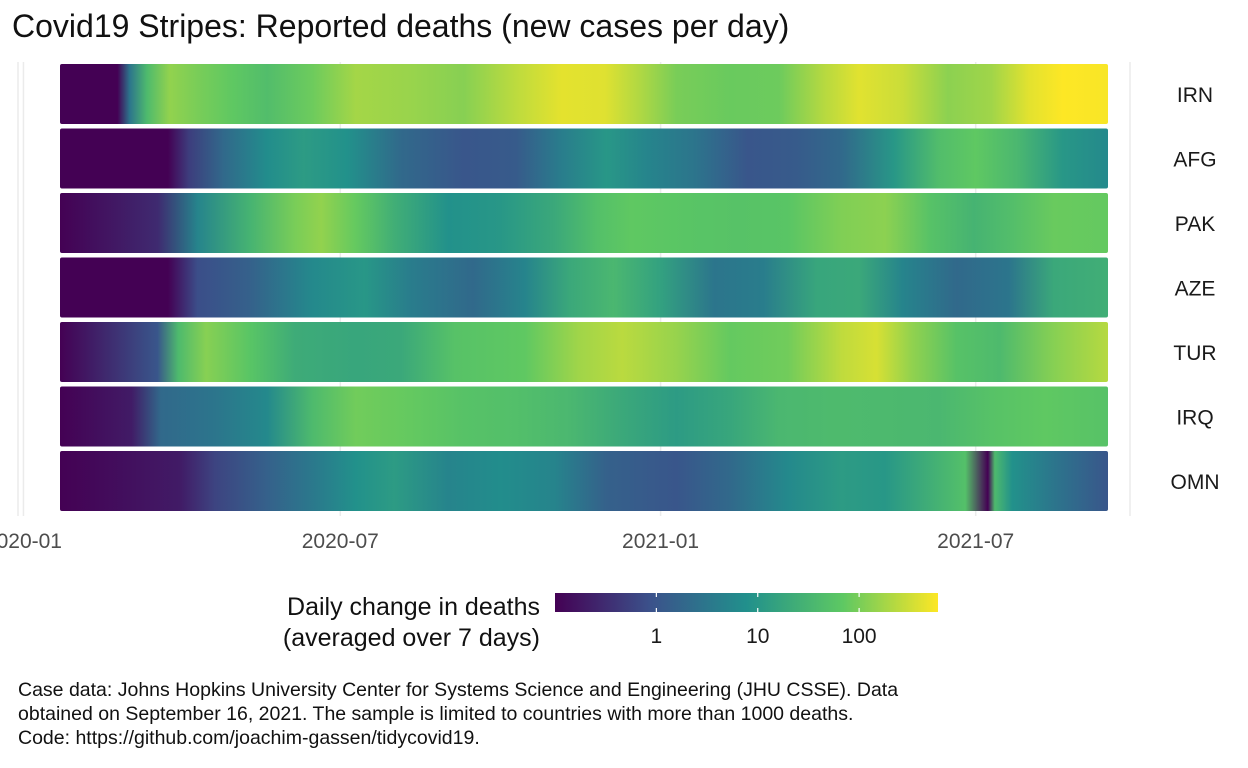  I want to click on legend-break-label: 10, so click(757, 636).